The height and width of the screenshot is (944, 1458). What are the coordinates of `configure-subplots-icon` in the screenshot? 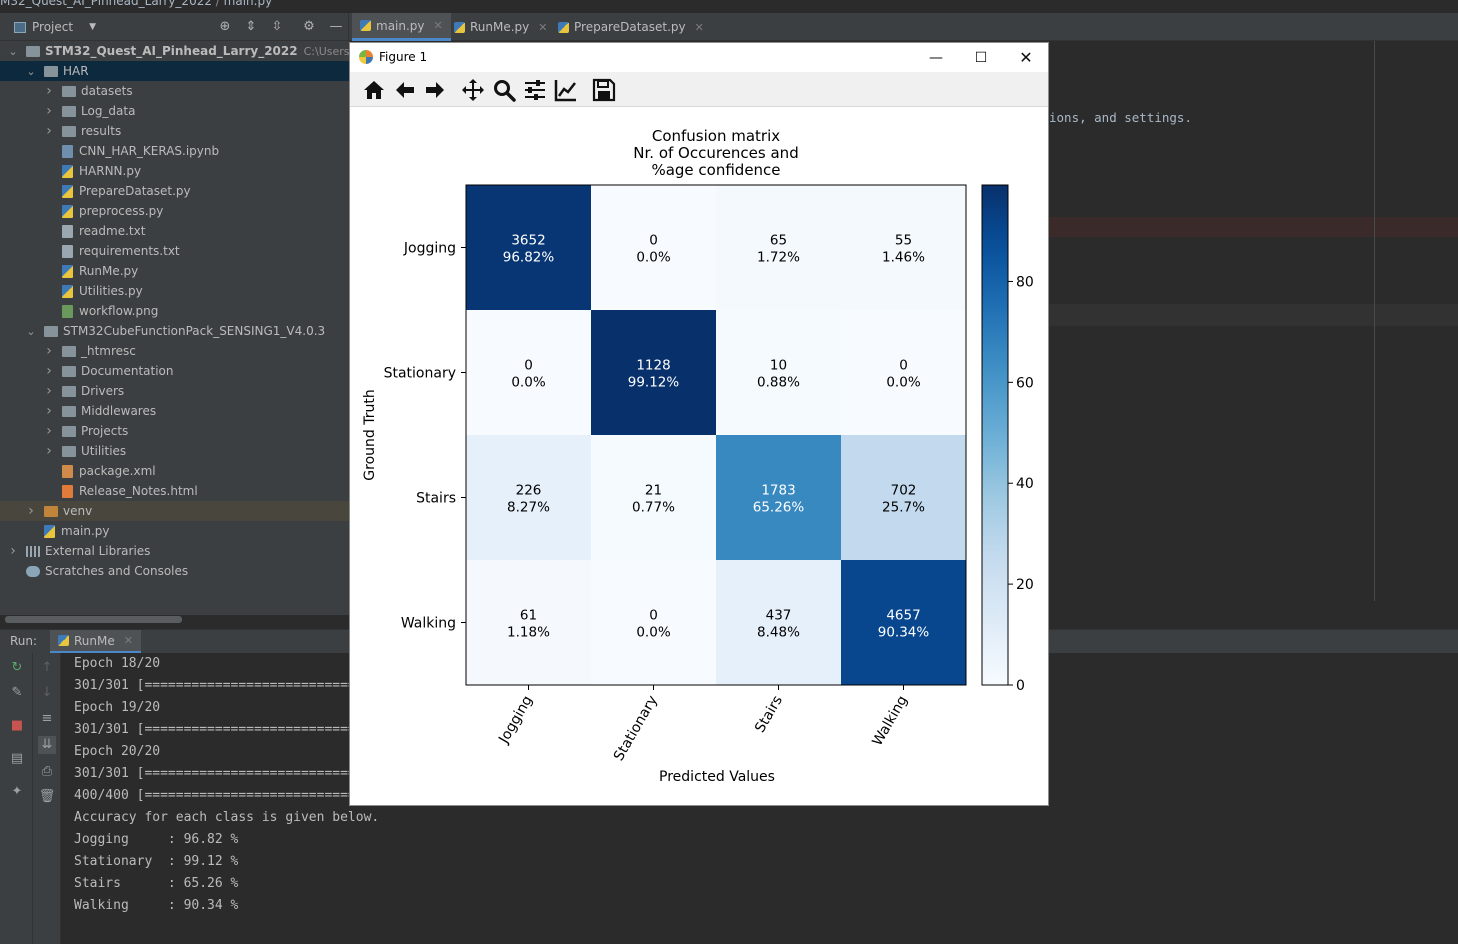 It's located at (535, 90).